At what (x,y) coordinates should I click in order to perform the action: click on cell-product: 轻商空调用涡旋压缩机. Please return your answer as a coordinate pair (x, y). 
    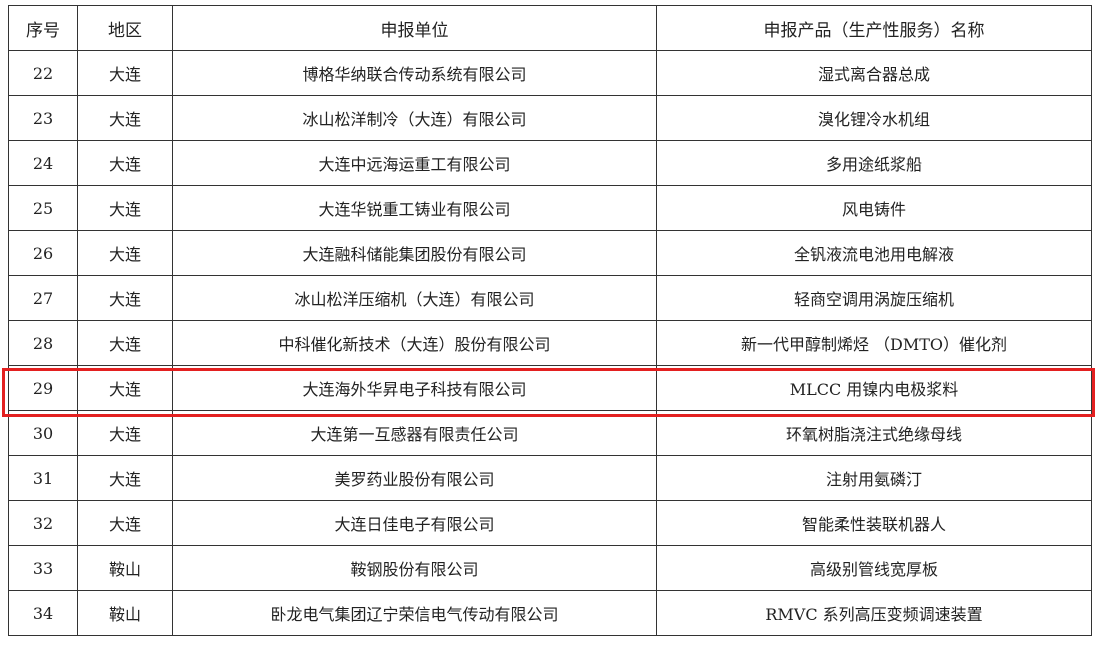
    Looking at the image, I should click on (874, 298).